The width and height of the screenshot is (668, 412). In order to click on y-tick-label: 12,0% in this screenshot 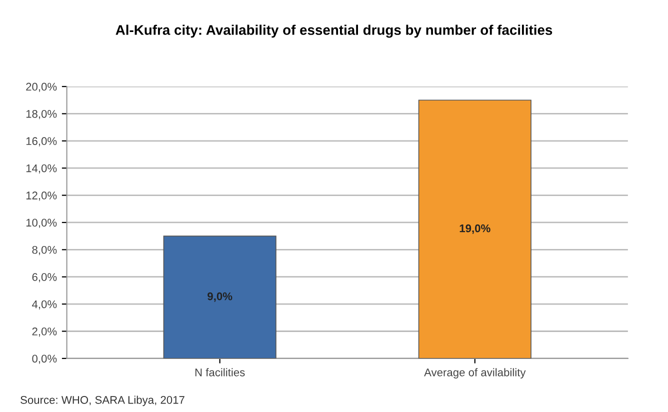, I will do `click(41, 196)`.